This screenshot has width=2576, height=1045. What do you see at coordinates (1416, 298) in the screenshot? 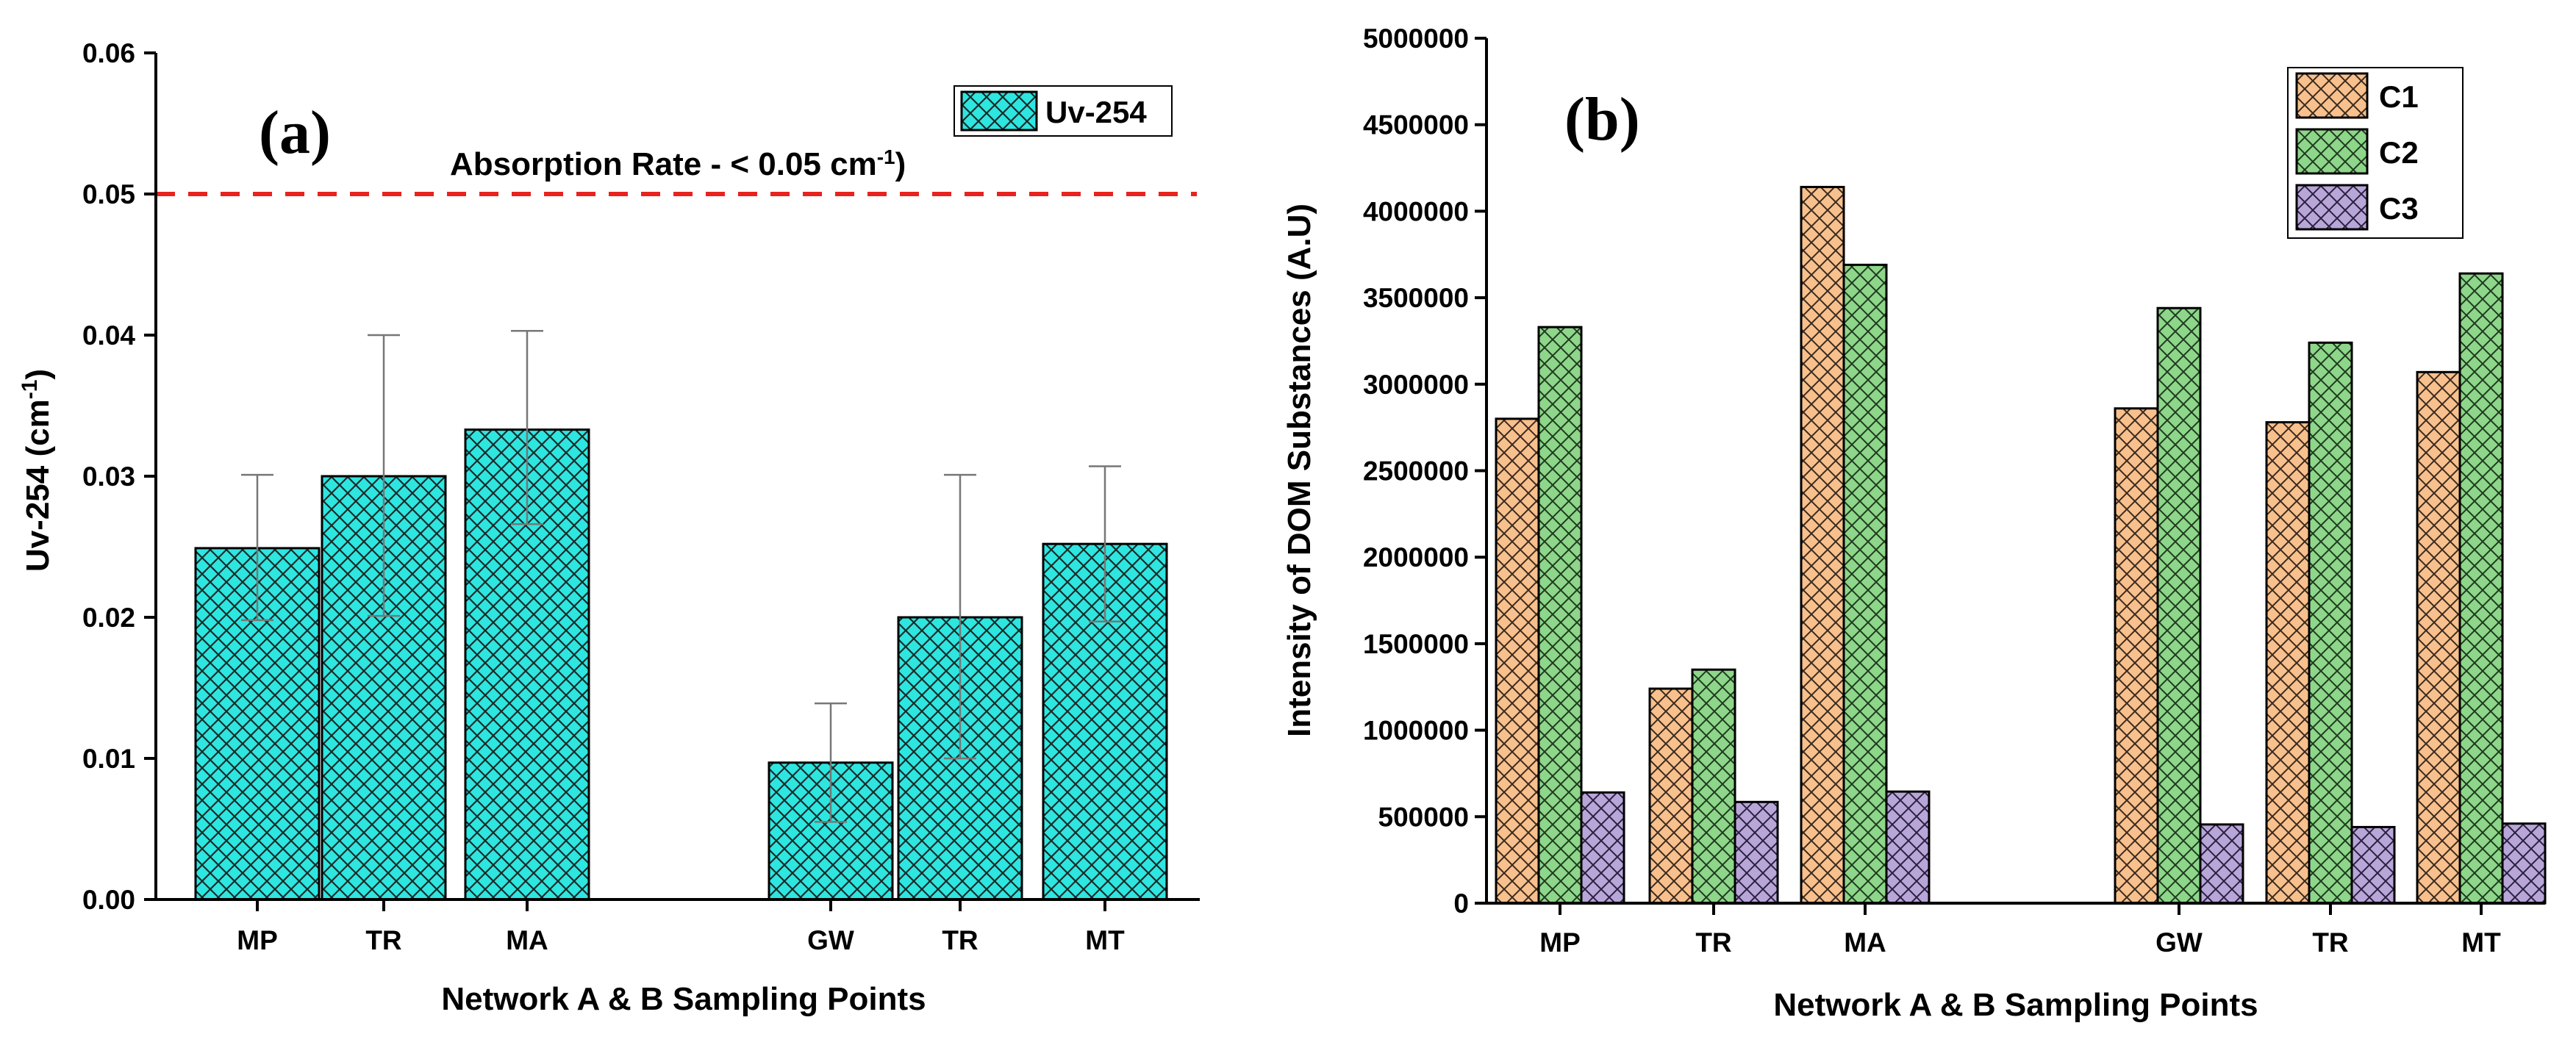
I see `y-tick-label: 3500000` at bounding box center [1416, 298].